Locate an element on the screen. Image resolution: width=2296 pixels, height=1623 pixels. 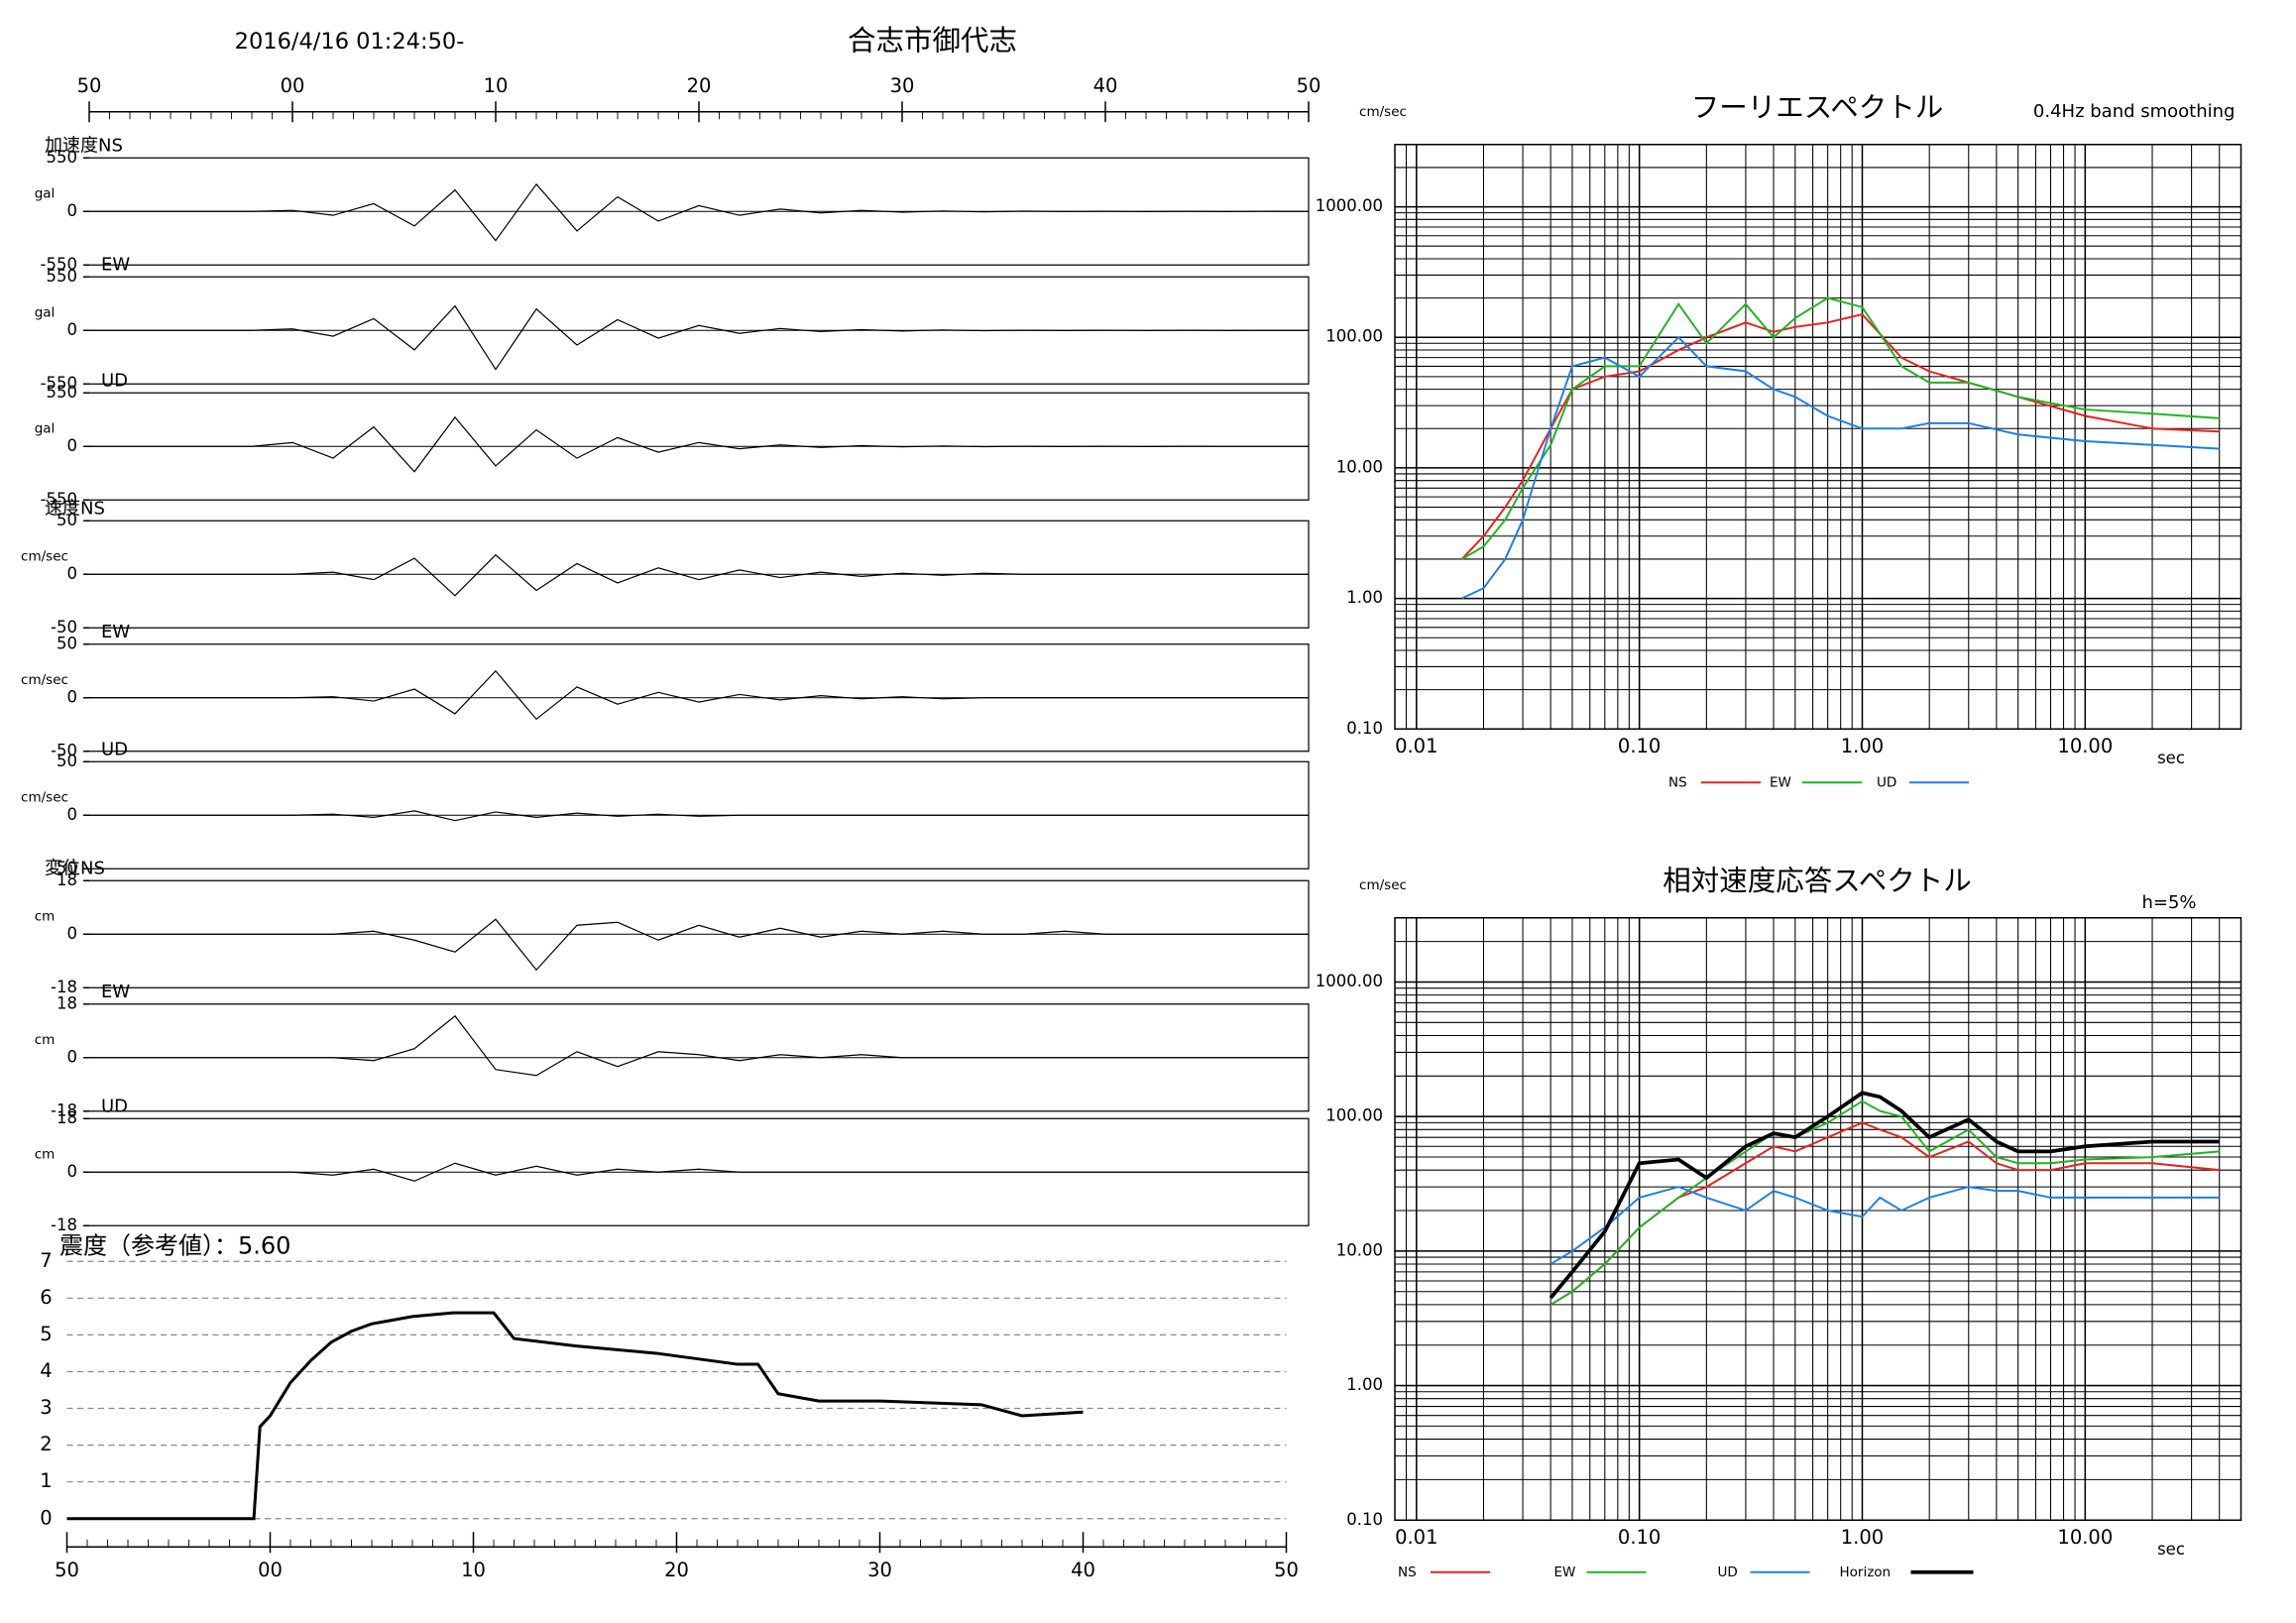
panel-label: 加速度NS is located at coordinates (84, 145).